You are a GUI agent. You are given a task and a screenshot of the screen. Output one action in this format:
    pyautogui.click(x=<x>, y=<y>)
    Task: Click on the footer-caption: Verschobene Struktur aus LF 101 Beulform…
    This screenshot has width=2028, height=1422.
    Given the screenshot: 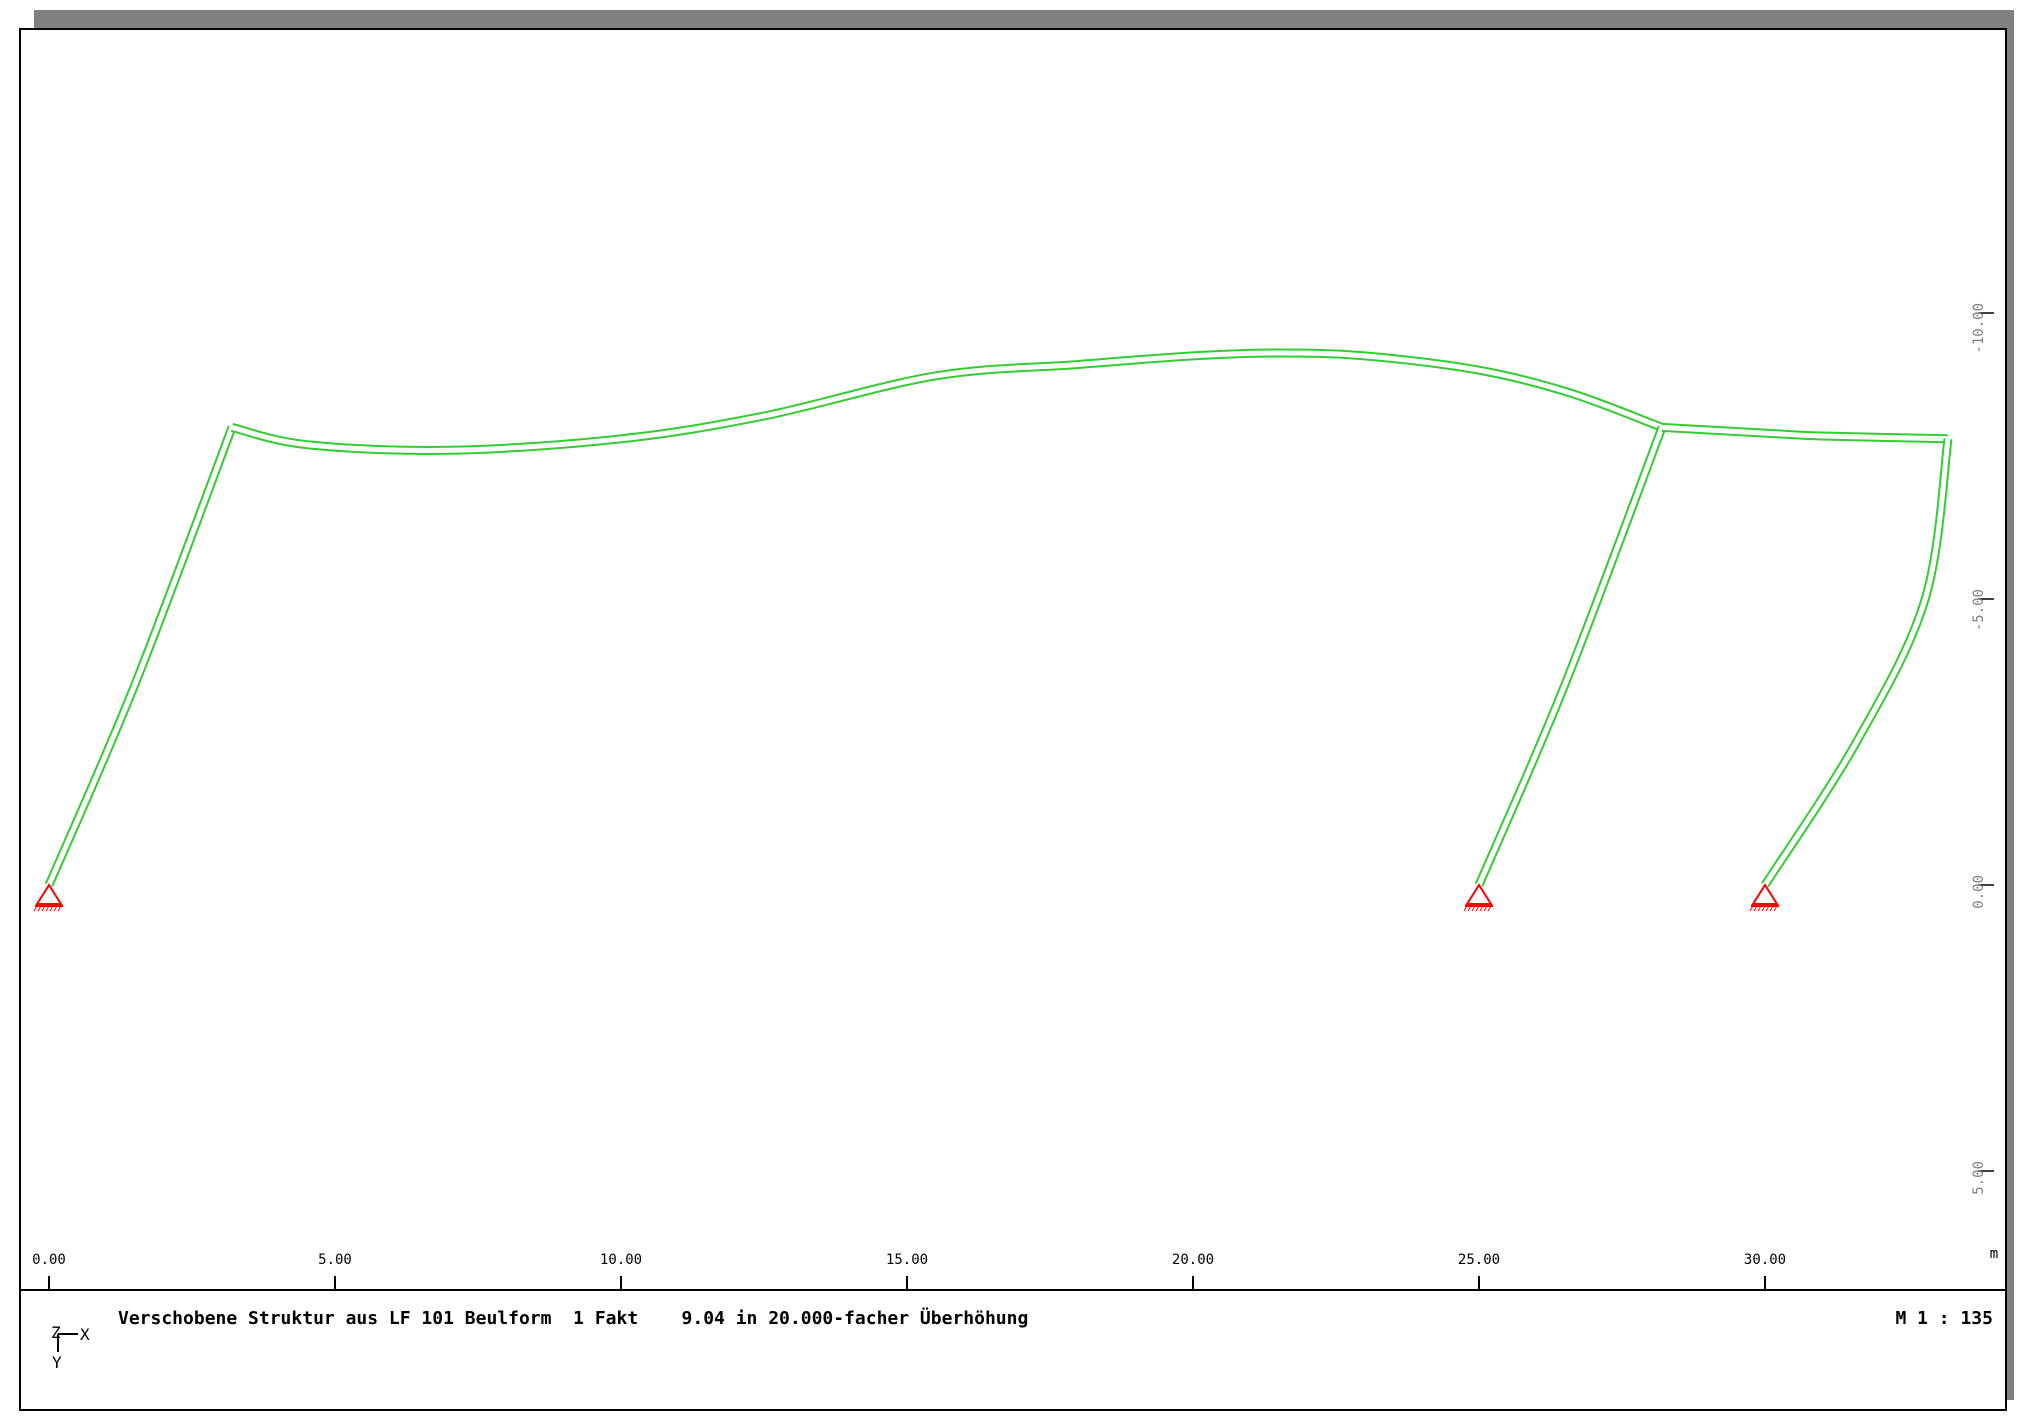 What is the action you would take?
    pyautogui.click(x=573, y=1318)
    